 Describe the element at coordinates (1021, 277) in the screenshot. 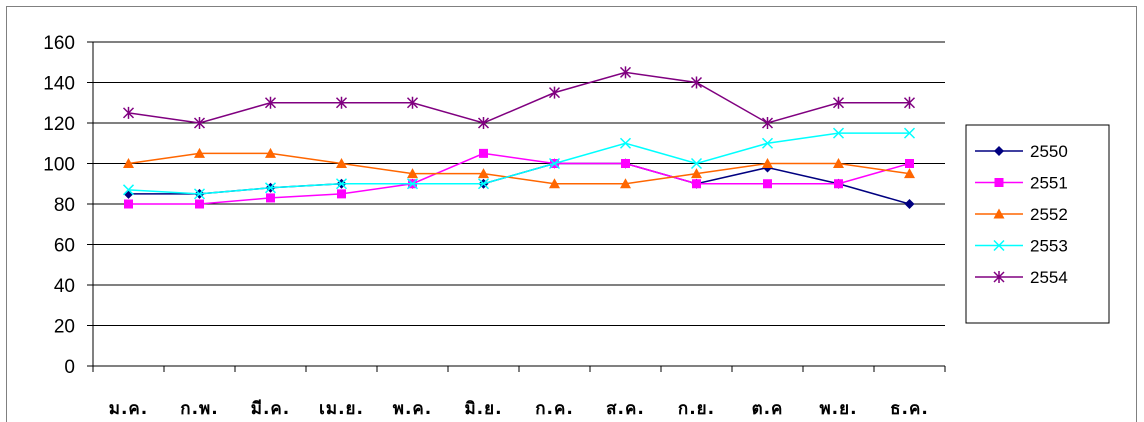

I see `legend-item-2554: 2554` at that location.